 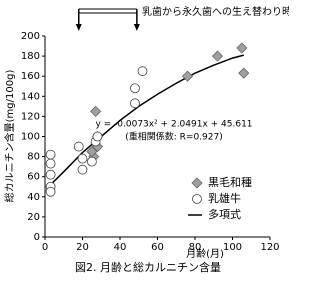 I want to click on y-tick-label: 100, so click(x=30, y=137).